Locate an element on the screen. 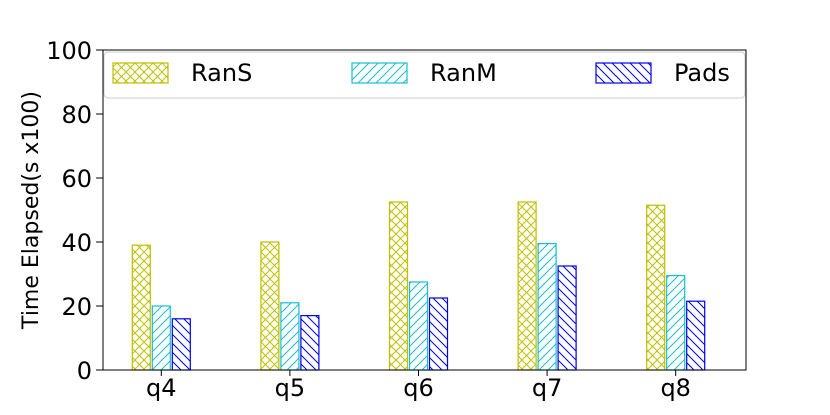  y-tick-label: 40 is located at coordinates (76, 243).